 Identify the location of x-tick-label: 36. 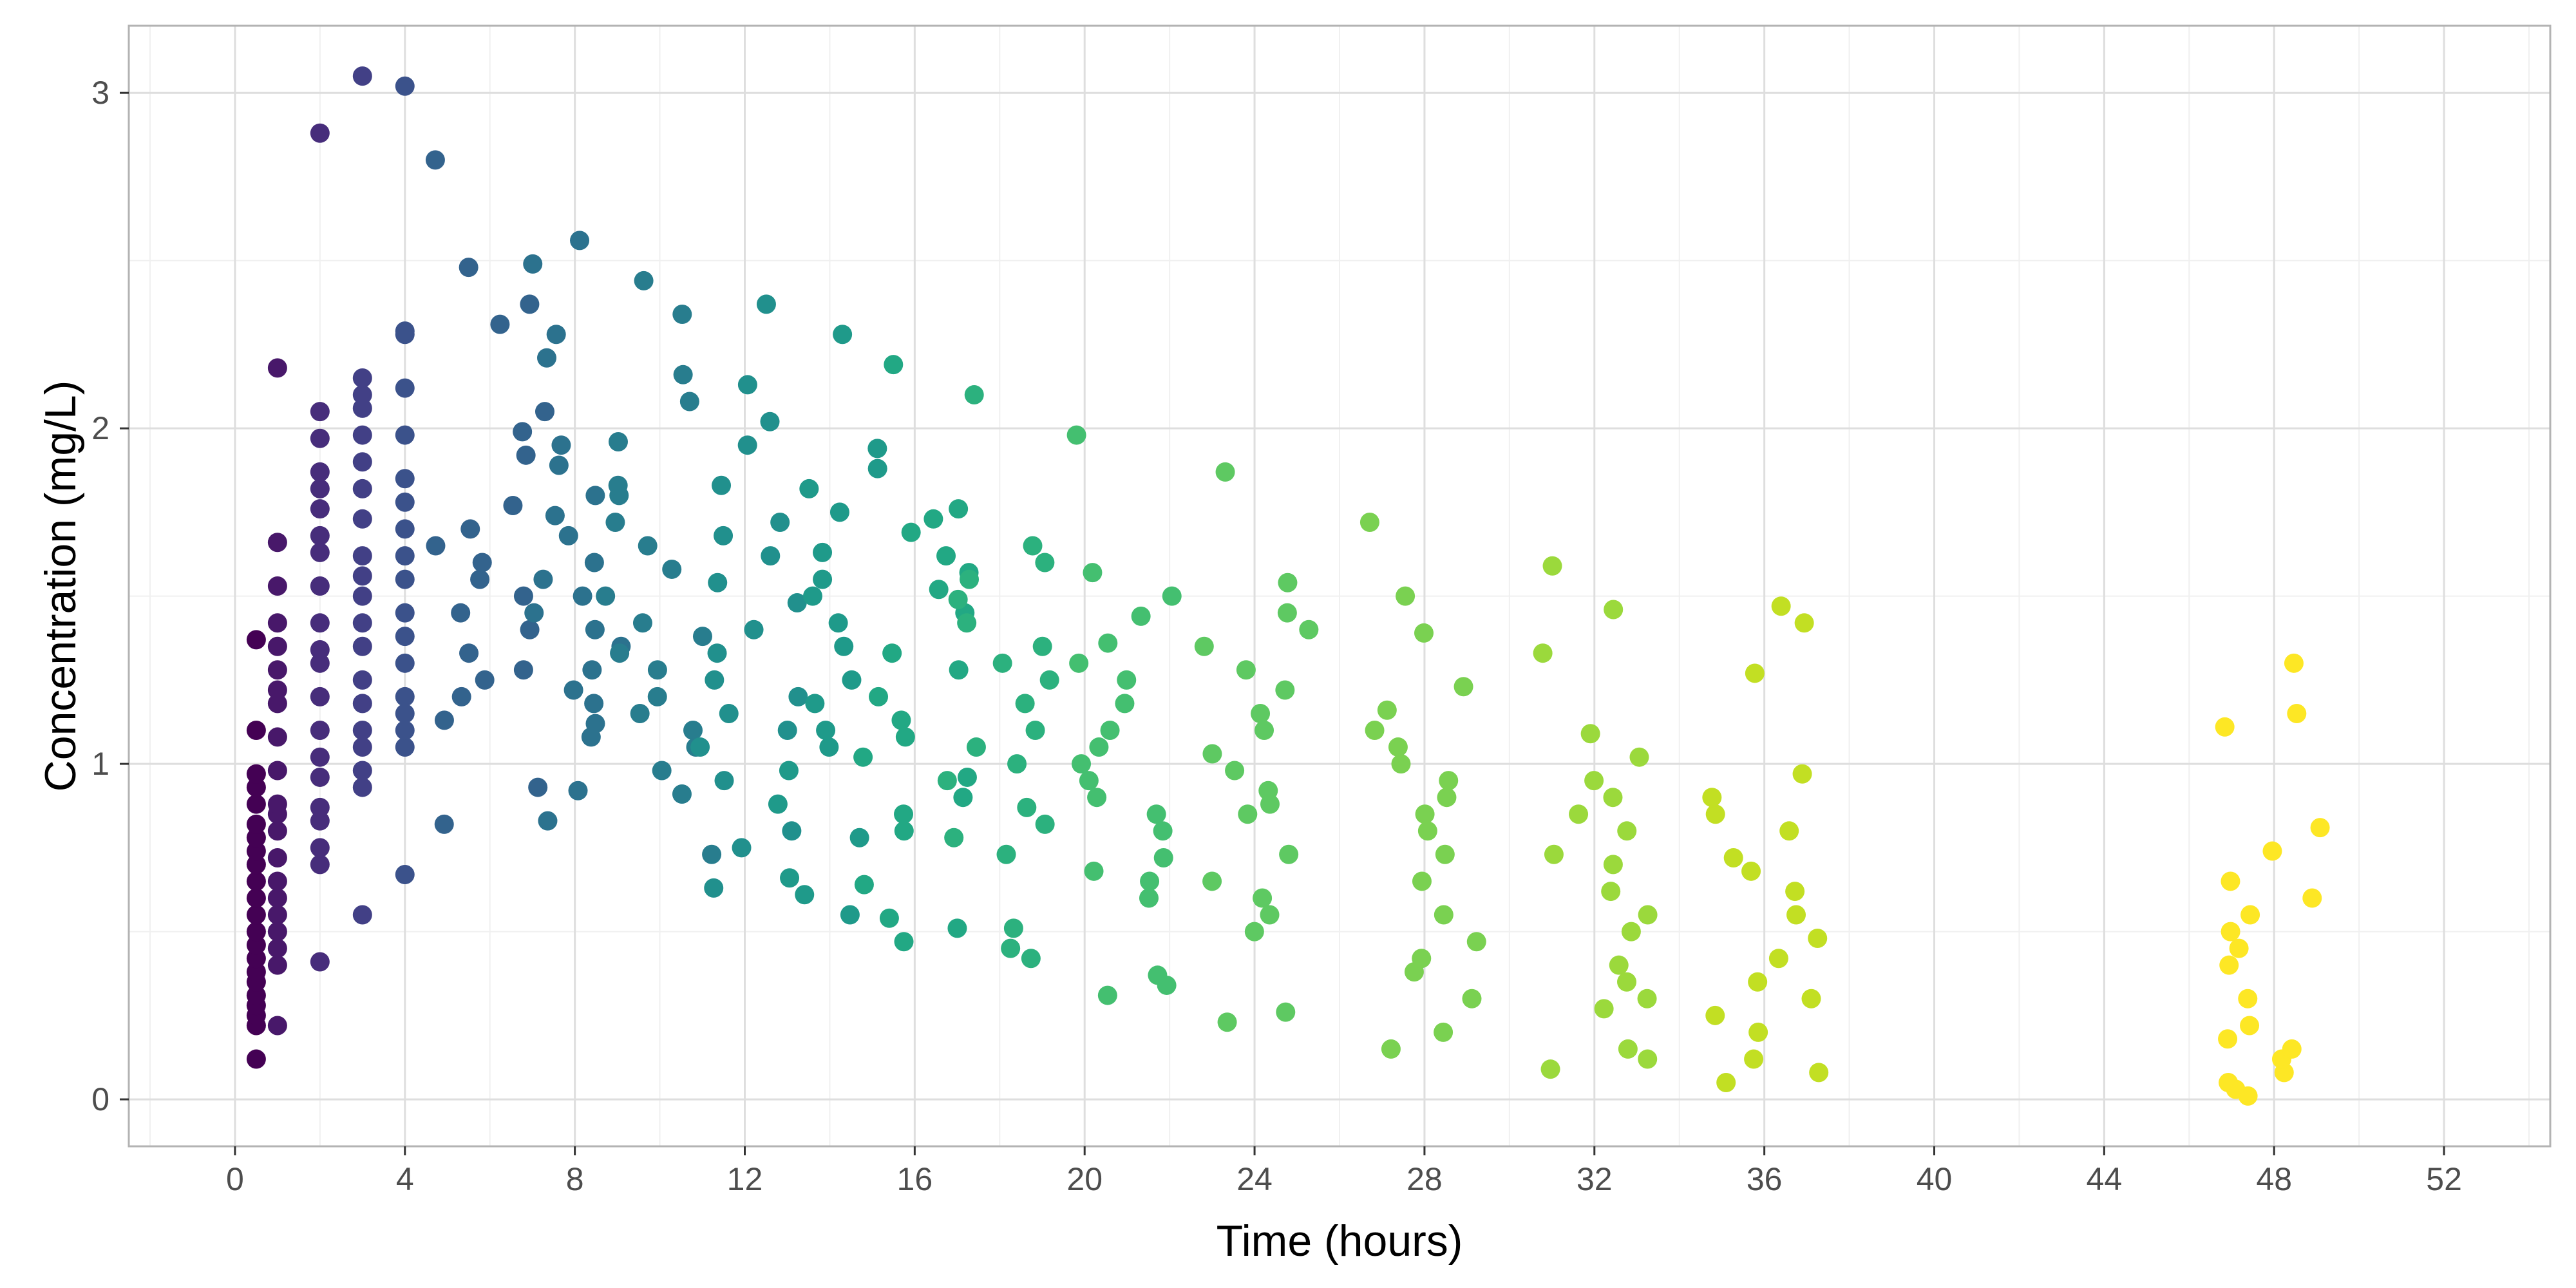
(1765, 1179).